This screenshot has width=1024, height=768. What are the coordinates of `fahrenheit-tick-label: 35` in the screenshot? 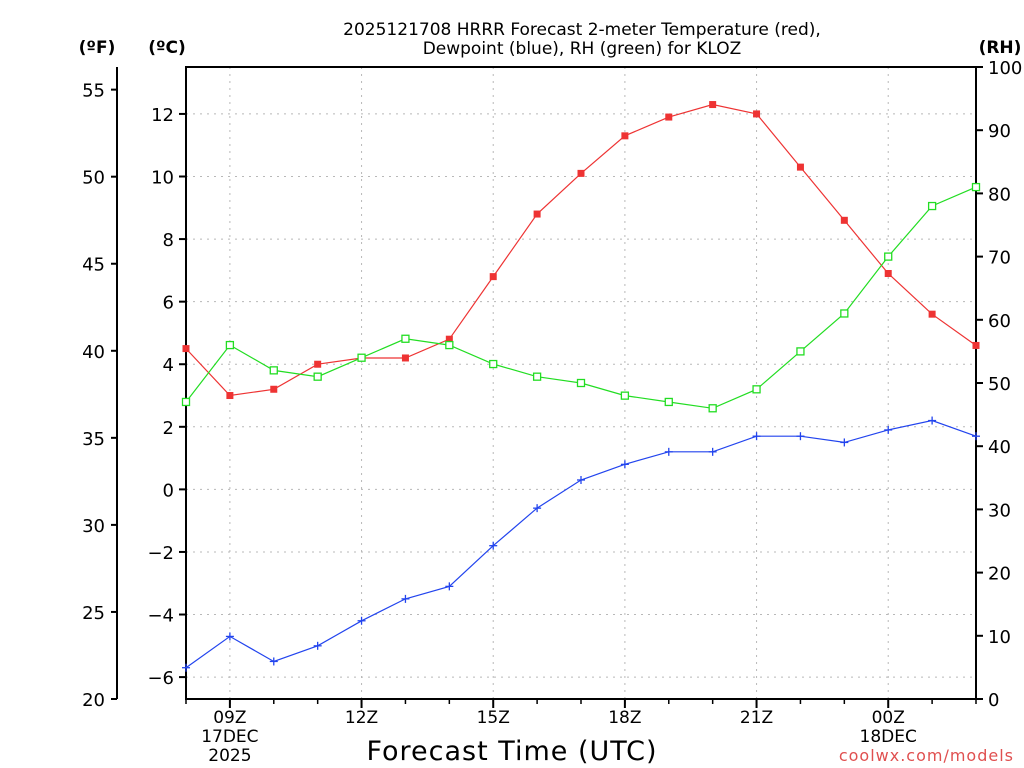 It's located at (93, 439).